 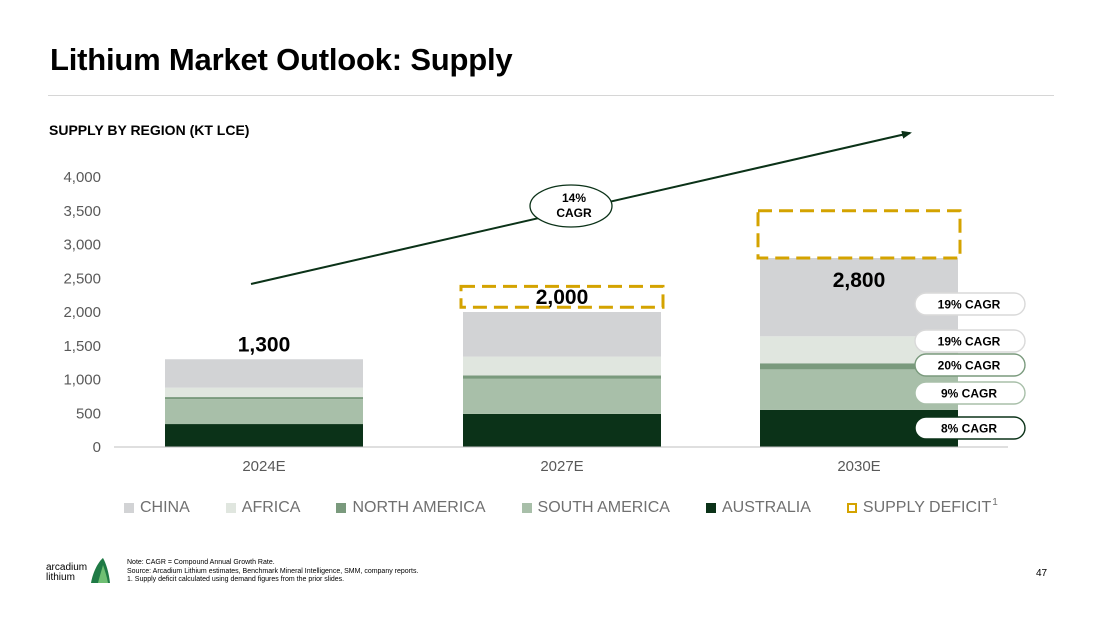 I want to click on cagr-pill-label: 9% CAGR, so click(x=969, y=394).